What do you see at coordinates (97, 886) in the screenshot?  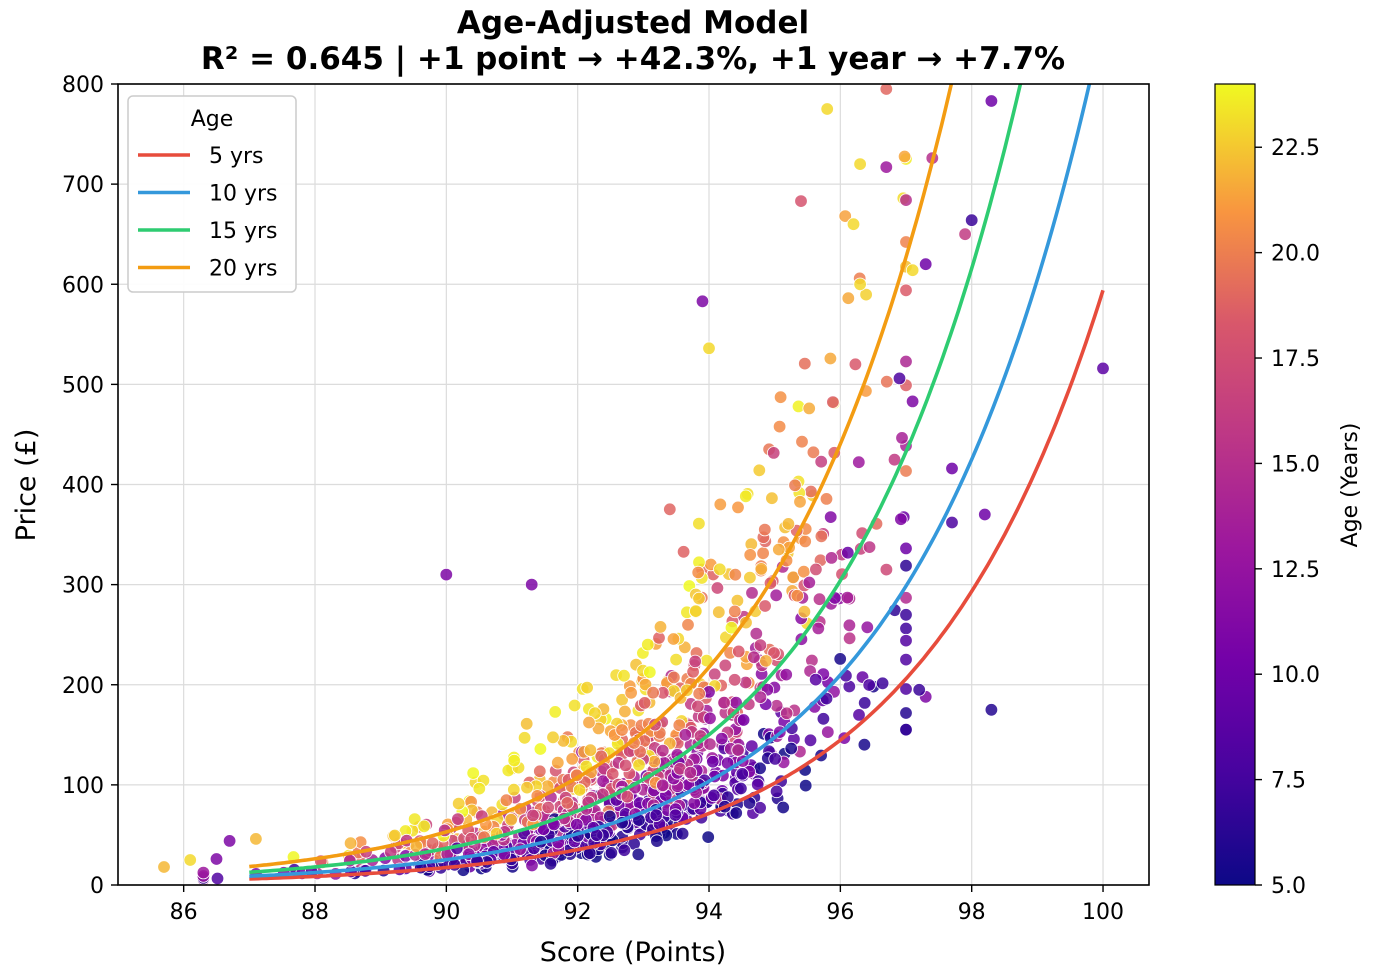 I see `y-tick-label: 0` at bounding box center [97, 886].